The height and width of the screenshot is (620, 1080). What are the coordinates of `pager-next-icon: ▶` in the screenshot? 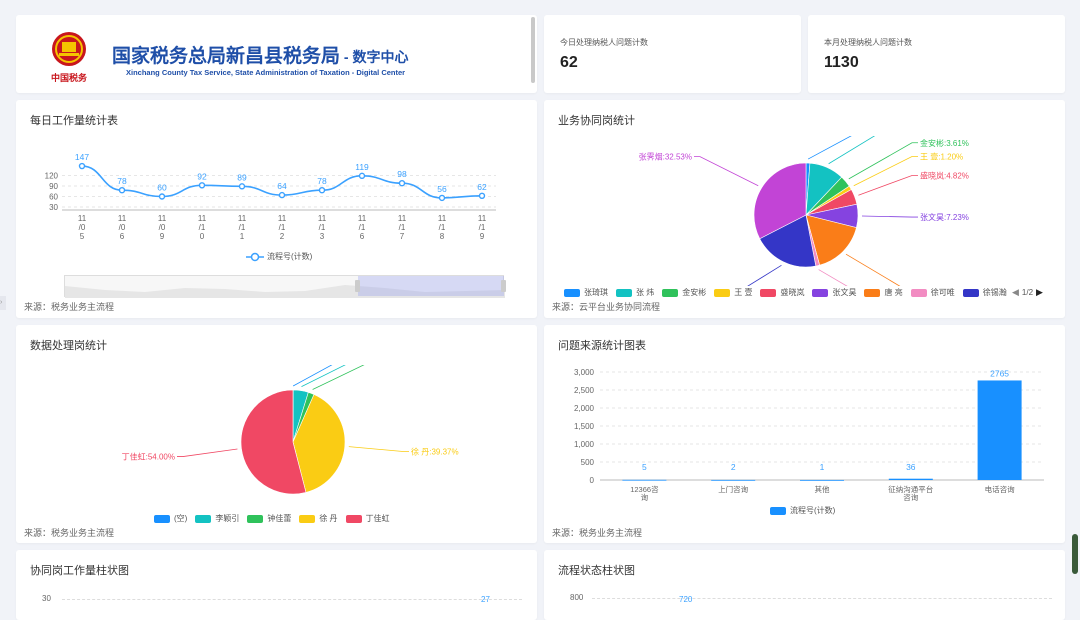 It's located at (1039, 292).